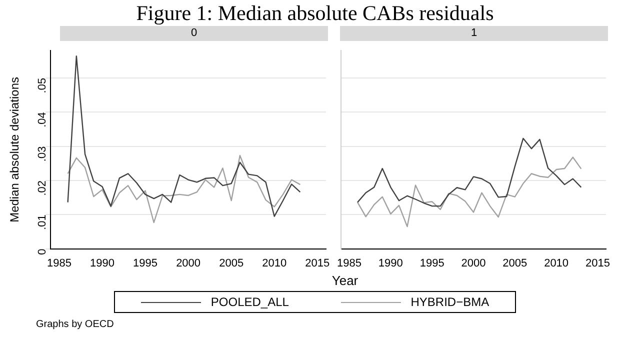 Image resolution: width=630 pixels, height=360 pixels. I want to click on y-axis-title: Median absolute deviations, so click(15, 149).